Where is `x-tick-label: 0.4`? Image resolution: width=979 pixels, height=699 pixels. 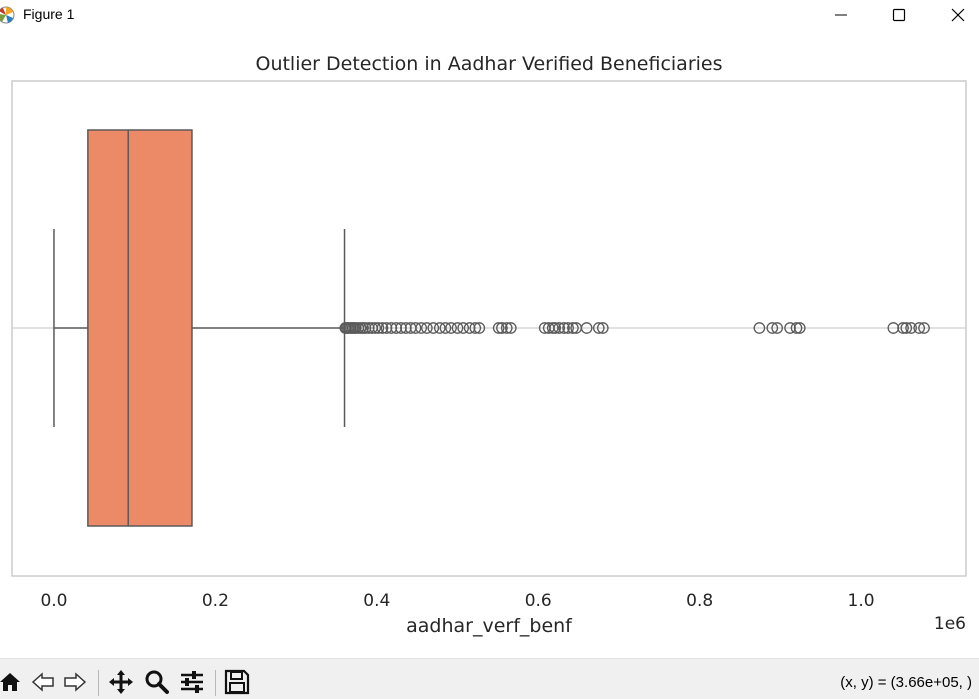 x-tick-label: 0.4 is located at coordinates (376, 601).